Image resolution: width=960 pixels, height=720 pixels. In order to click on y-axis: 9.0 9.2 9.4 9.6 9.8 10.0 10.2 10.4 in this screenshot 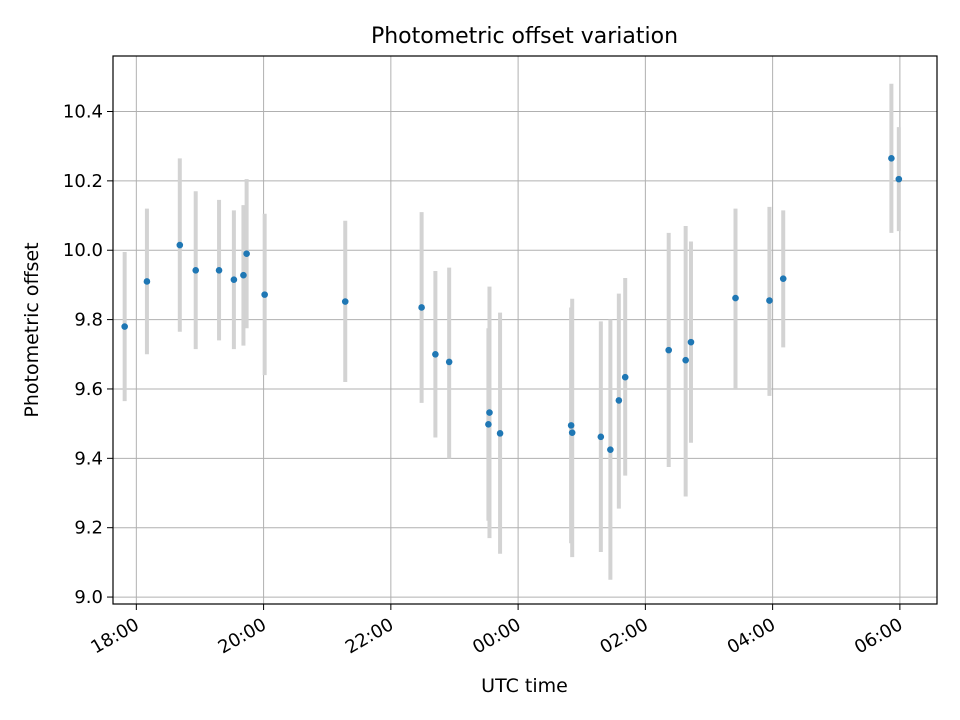, I will do `click(88, 354)`.